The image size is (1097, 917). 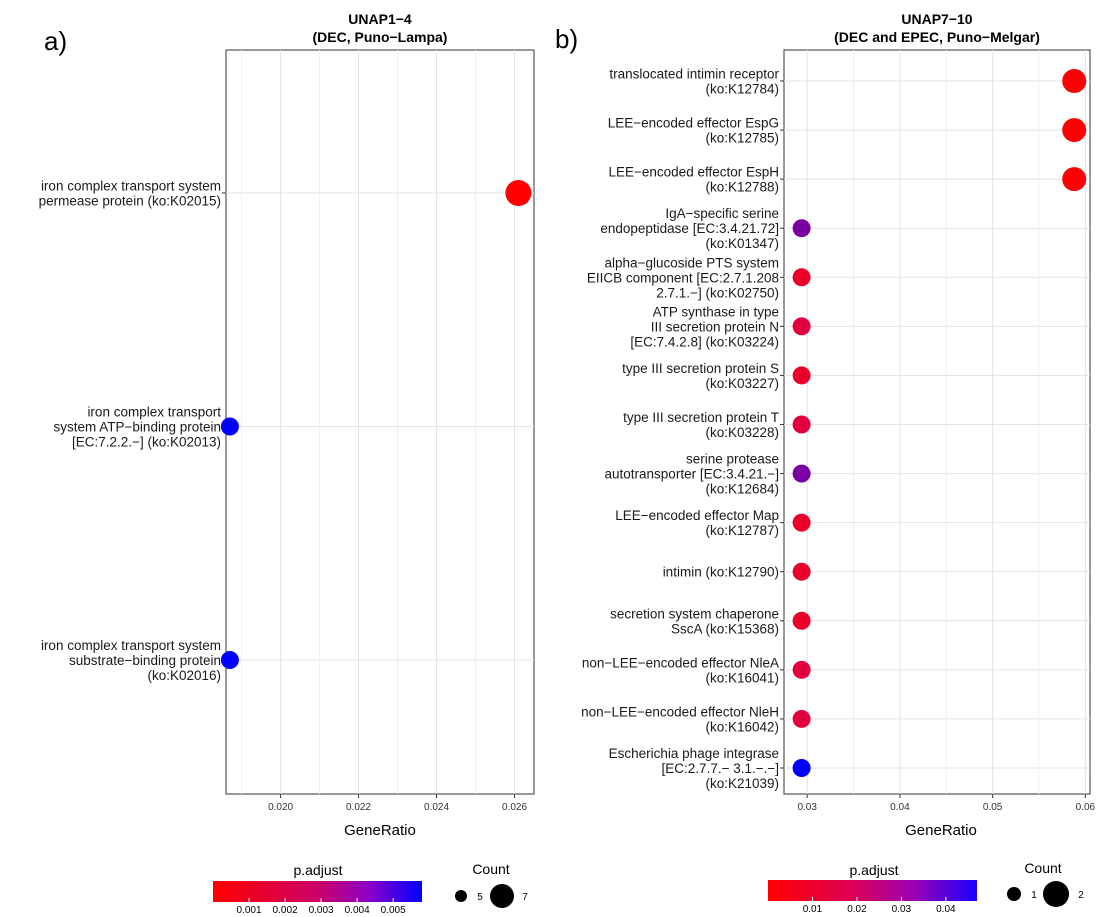 What do you see at coordinates (722, 213) in the screenshot?
I see `y-tick-label: IgA−specific serine` at bounding box center [722, 213].